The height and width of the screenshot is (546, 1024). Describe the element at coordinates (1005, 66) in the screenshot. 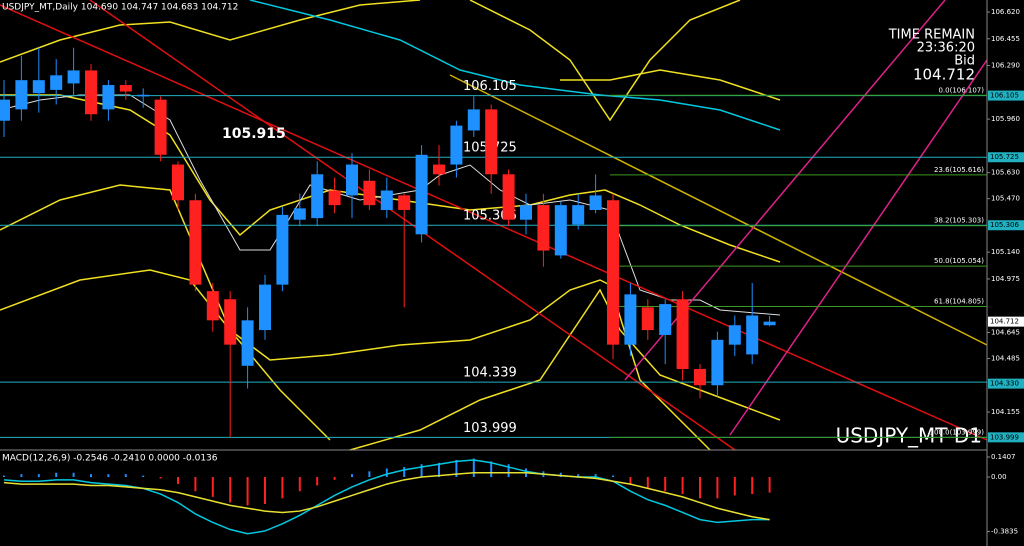

I see `y-tick-label: 106.290` at that location.